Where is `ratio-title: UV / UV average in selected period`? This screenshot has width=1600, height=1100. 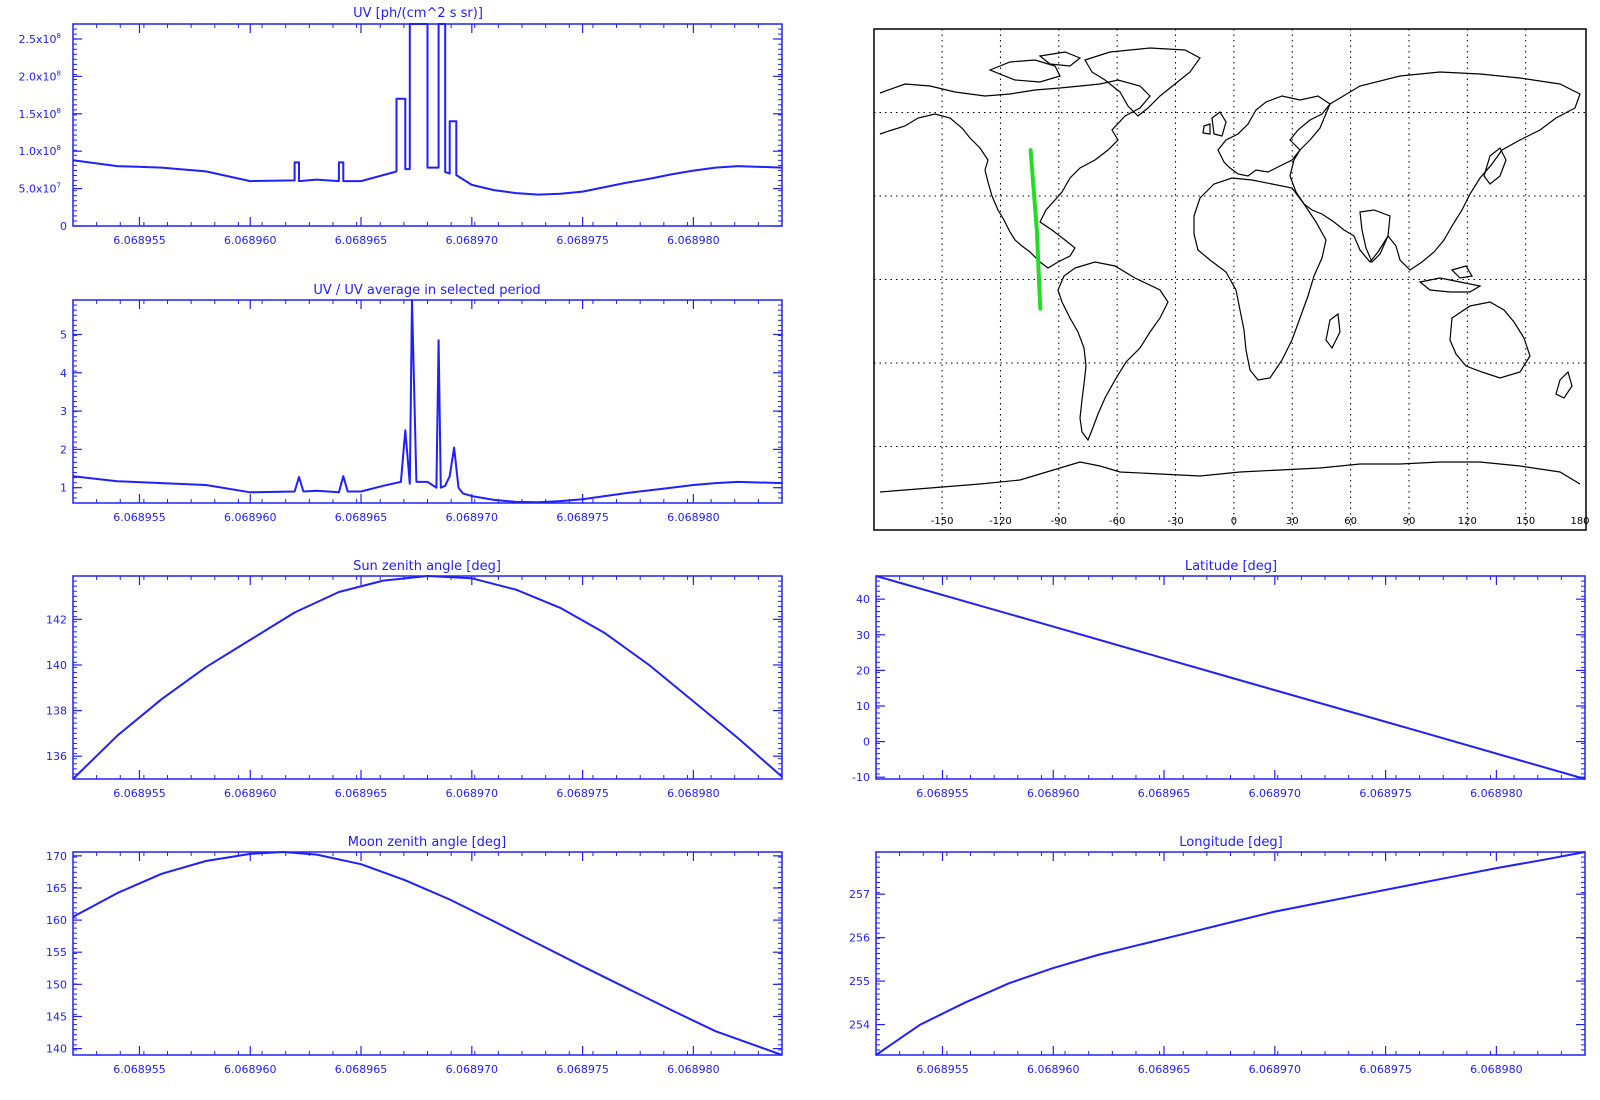
ratio-title: UV / UV average in selected period is located at coordinates (426, 290).